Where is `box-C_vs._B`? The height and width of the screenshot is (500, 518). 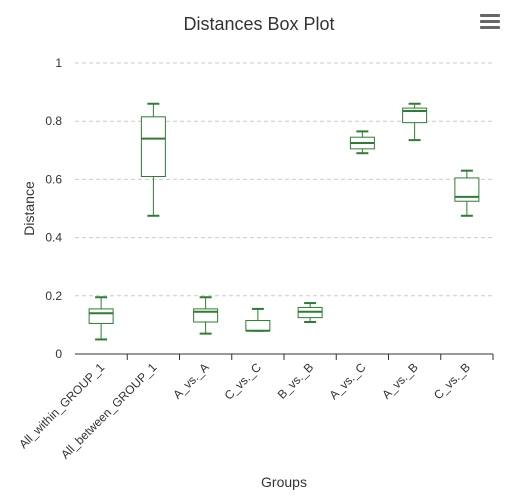 box-C_vs._B is located at coordinates (467, 193).